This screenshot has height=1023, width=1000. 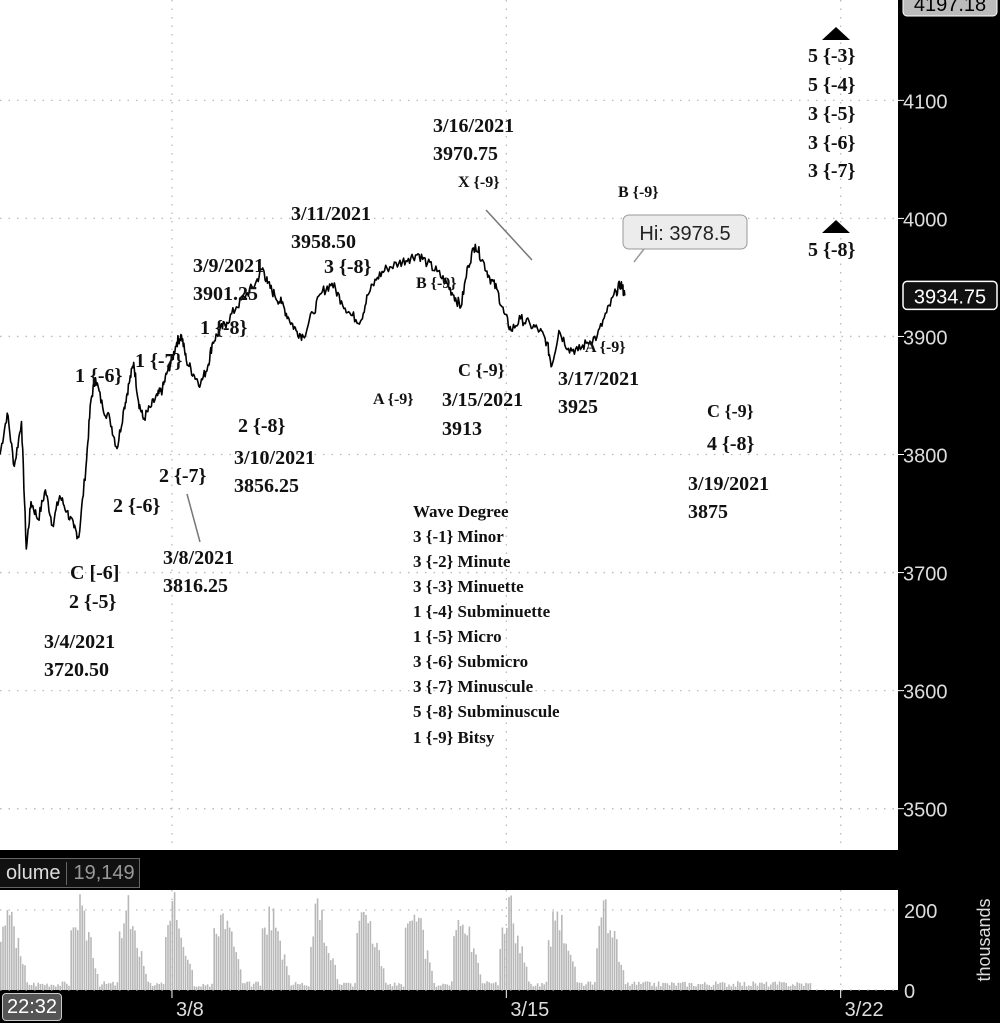 I want to click on volume-chart-panel, so click(x=449, y=940).